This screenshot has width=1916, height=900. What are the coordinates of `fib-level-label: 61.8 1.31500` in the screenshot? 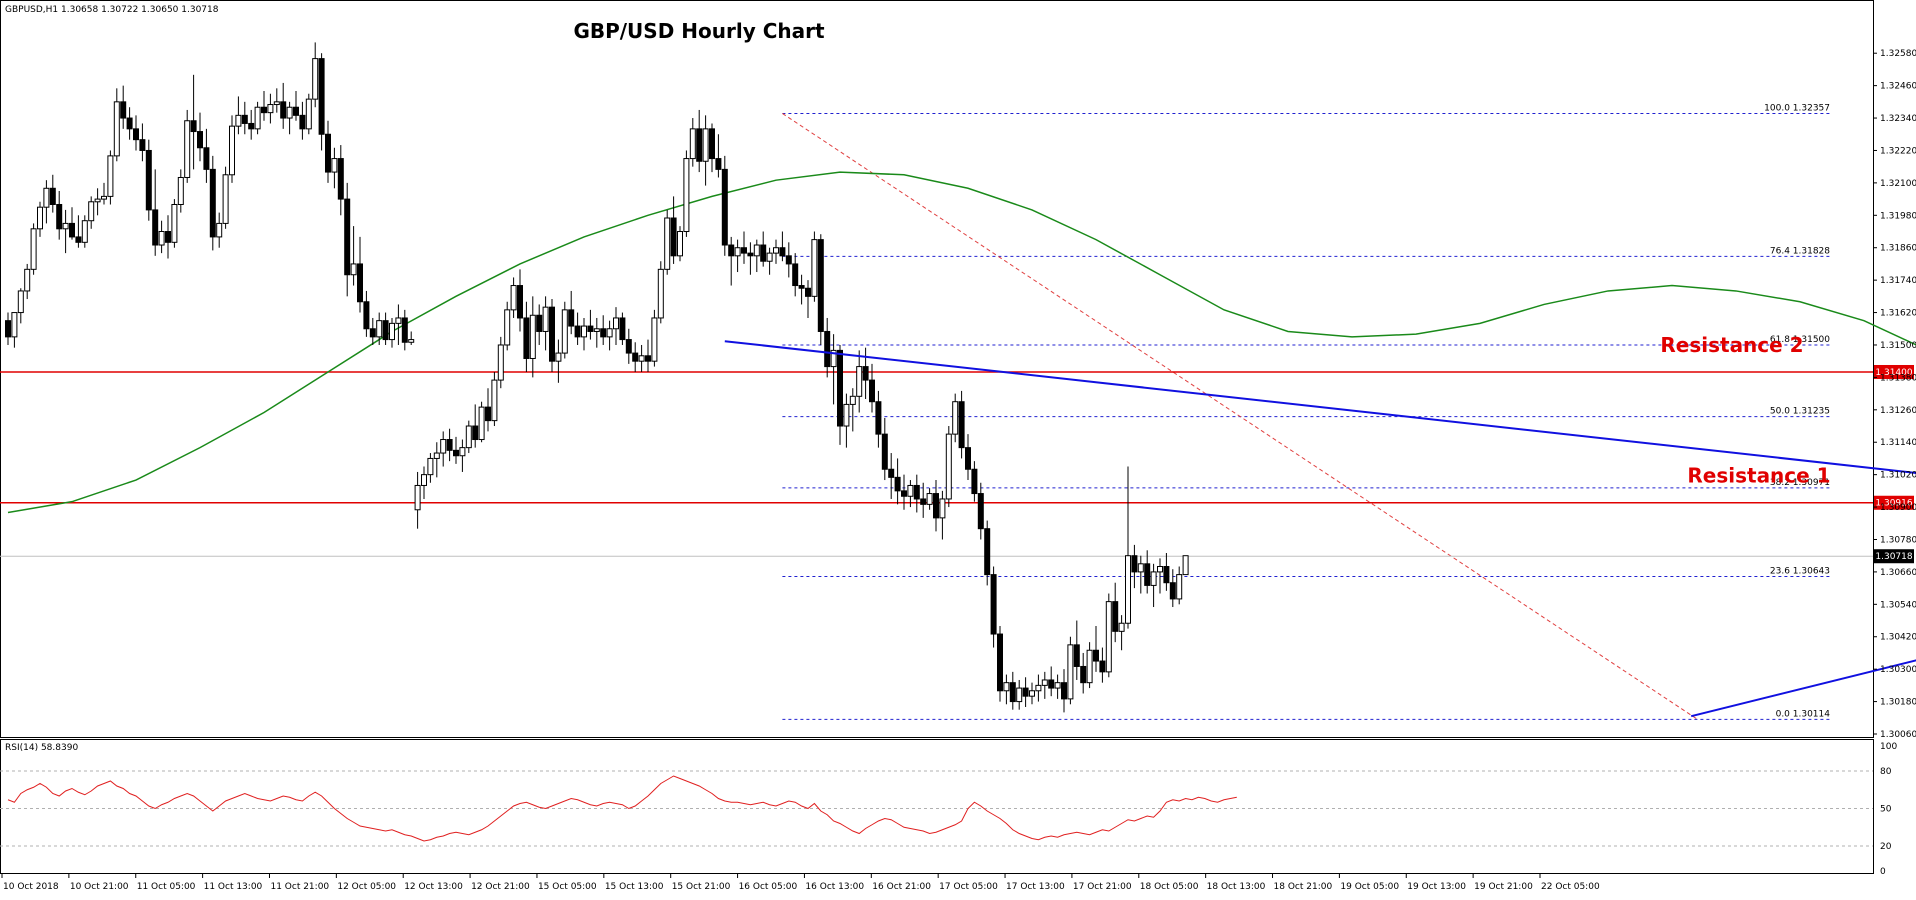 It's located at (1800, 340).